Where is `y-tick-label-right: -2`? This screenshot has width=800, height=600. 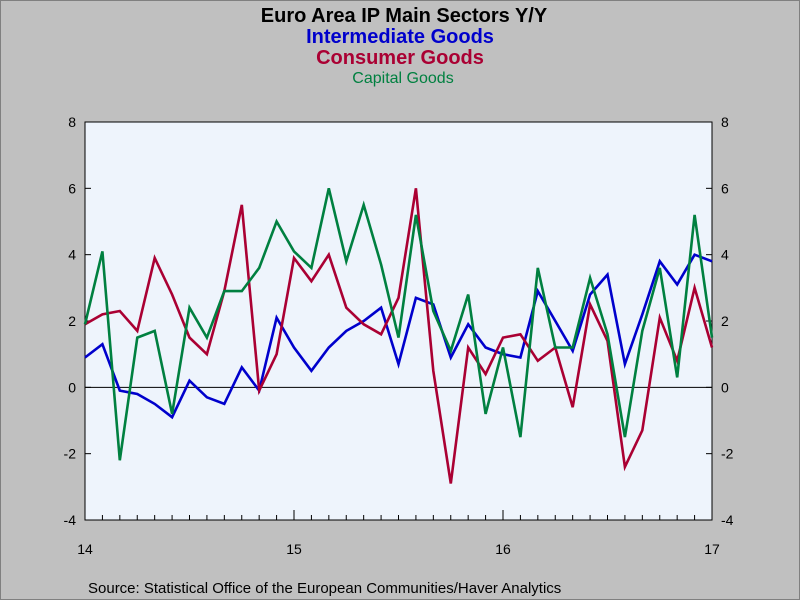 y-tick-label-right: -2 is located at coordinates (727, 454).